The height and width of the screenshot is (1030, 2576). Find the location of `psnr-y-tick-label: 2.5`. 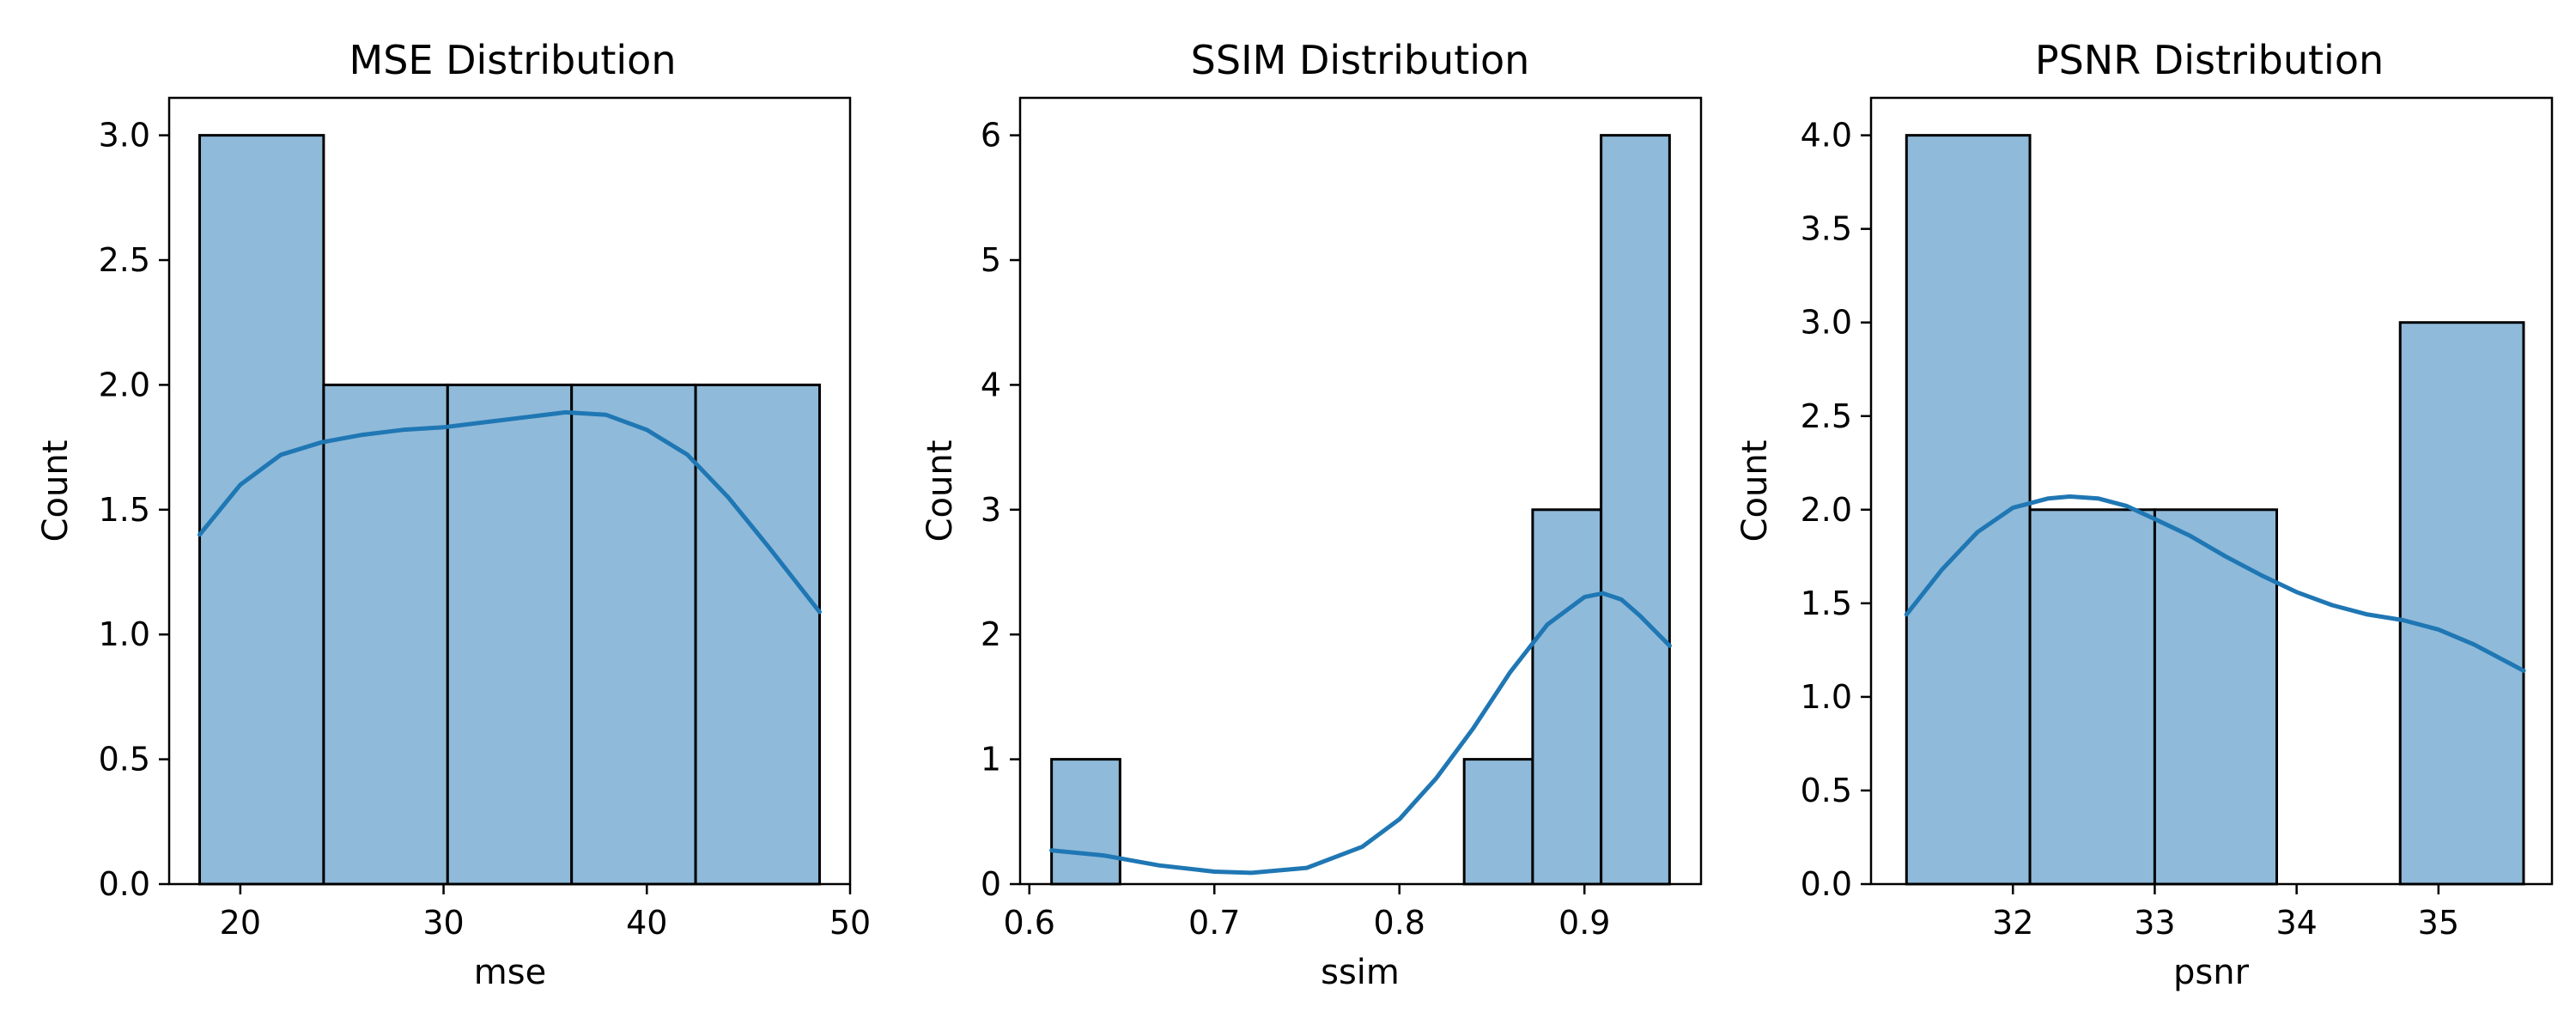

psnr-y-tick-label: 2.5 is located at coordinates (1827, 416).